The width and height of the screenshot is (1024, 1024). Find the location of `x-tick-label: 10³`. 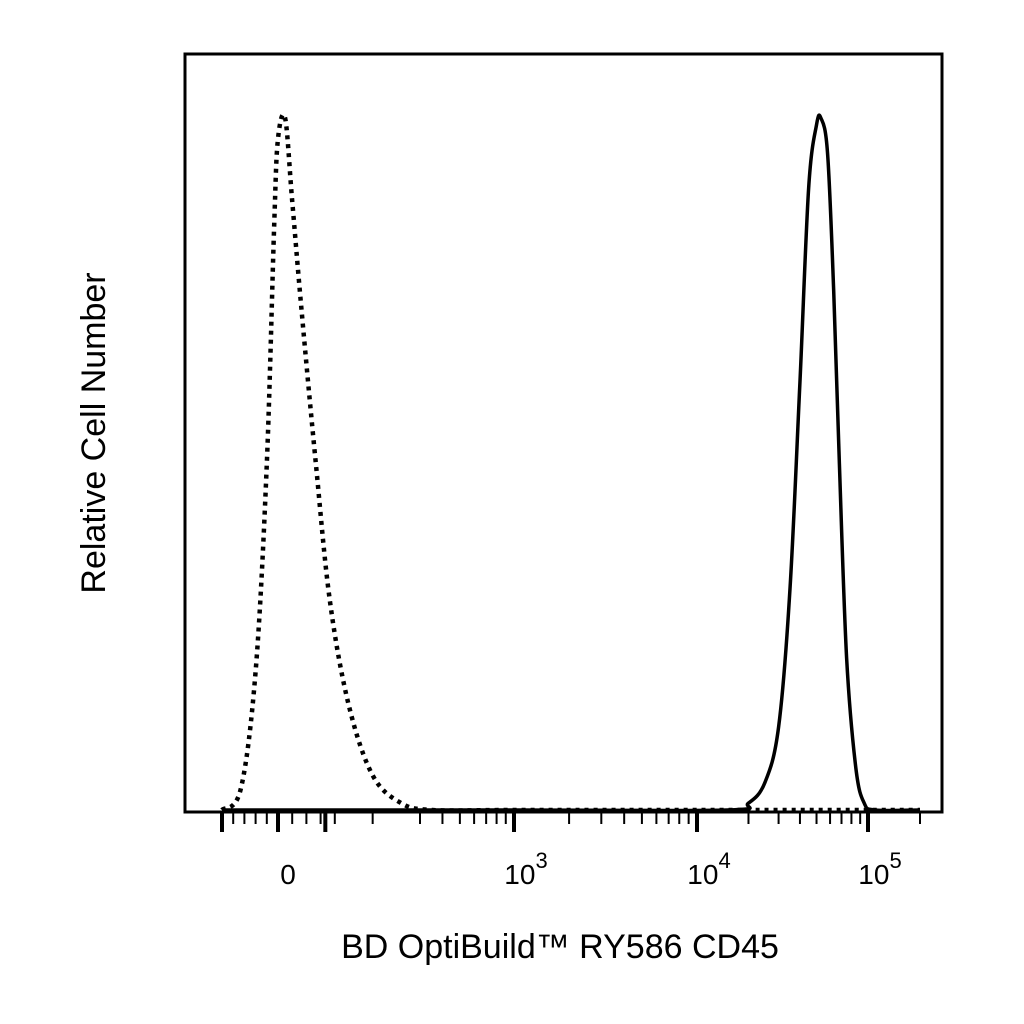

x-tick-label: 10³ is located at coordinates (525, 869).